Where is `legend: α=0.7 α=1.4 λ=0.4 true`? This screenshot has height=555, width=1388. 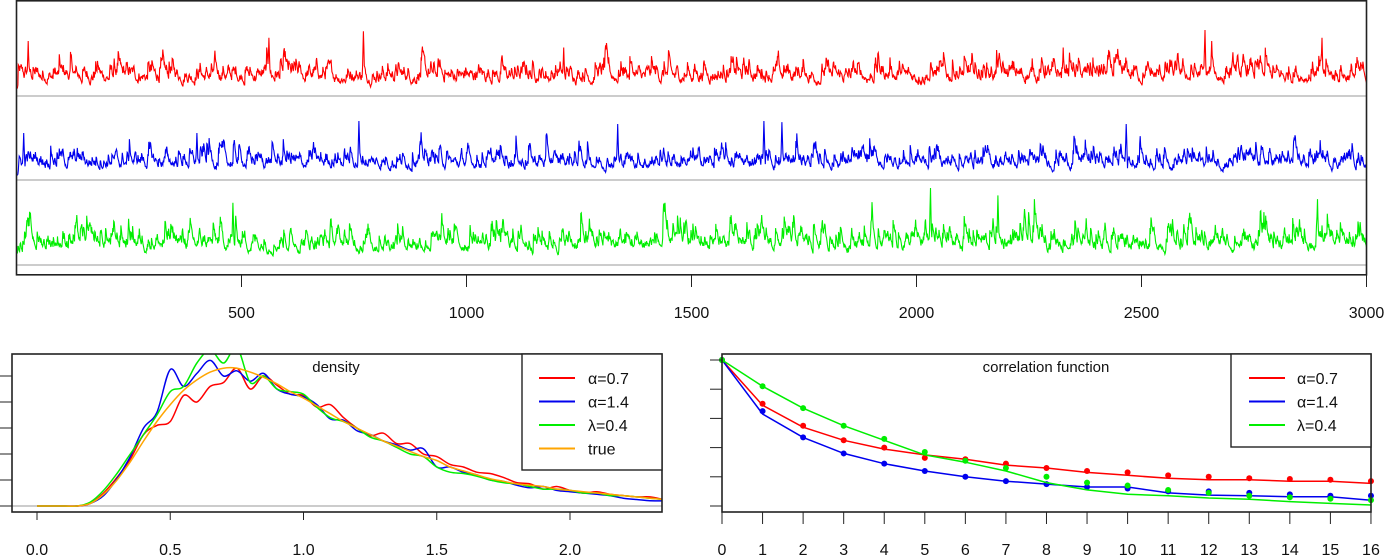
legend: α=0.7 α=1.4 λ=0.4 true is located at coordinates (592, 412).